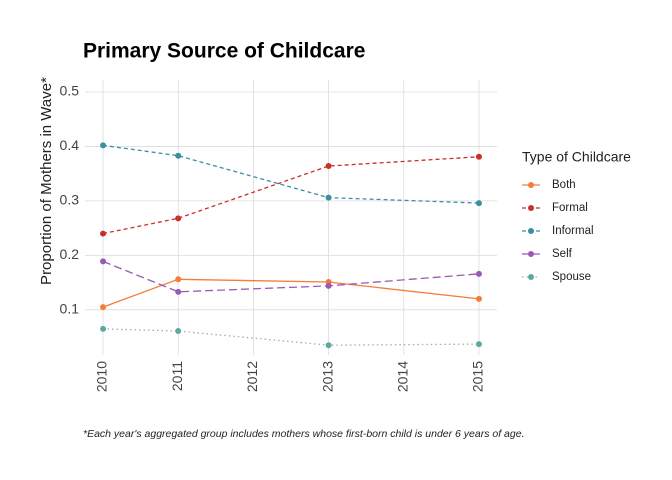 The width and height of the screenshot is (672, 480). What do you see at coordinates (70, 91) in the screenshot?
I see `y-tick-label: 0.5` at bounding box center [70, 91].